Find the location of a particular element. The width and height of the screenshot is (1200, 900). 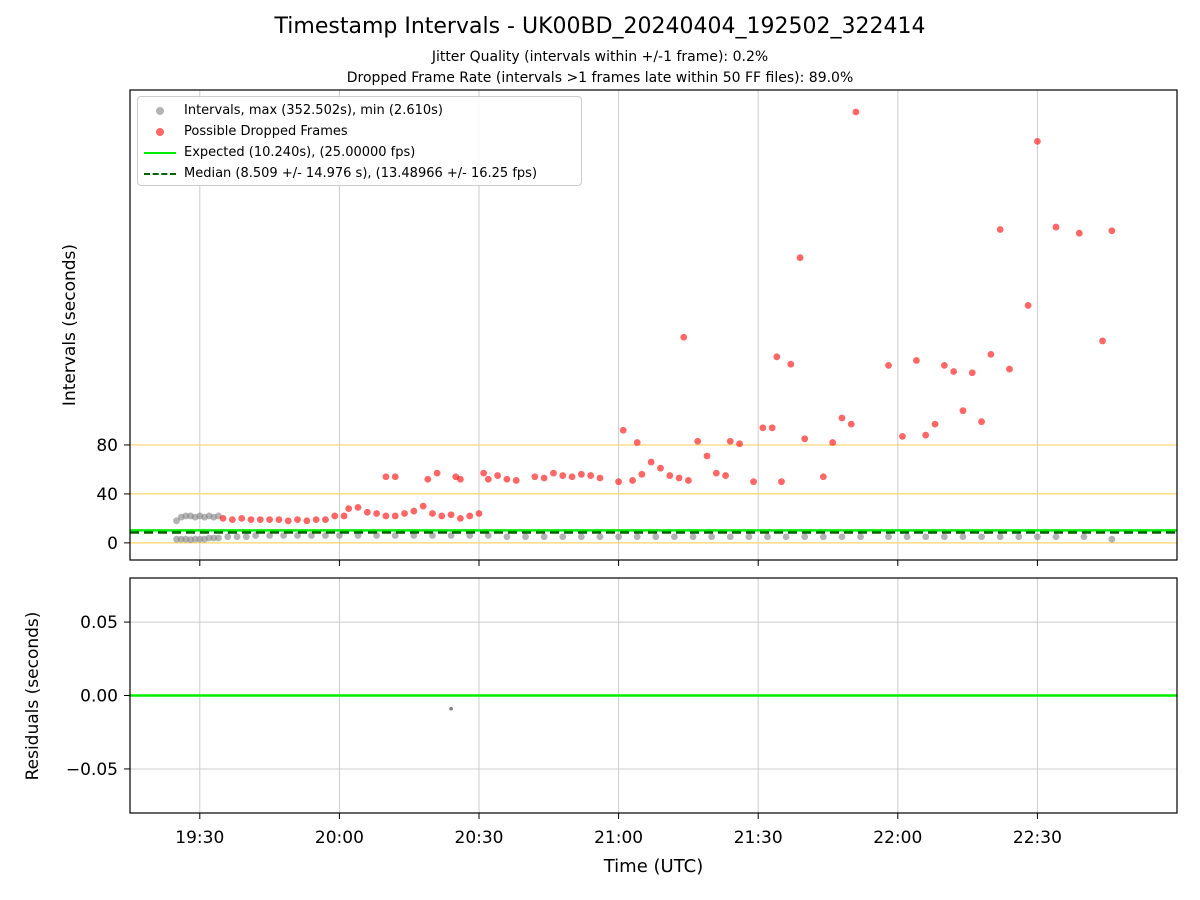

x-tick-label: 19:30 is located at coordinates (199, 838).